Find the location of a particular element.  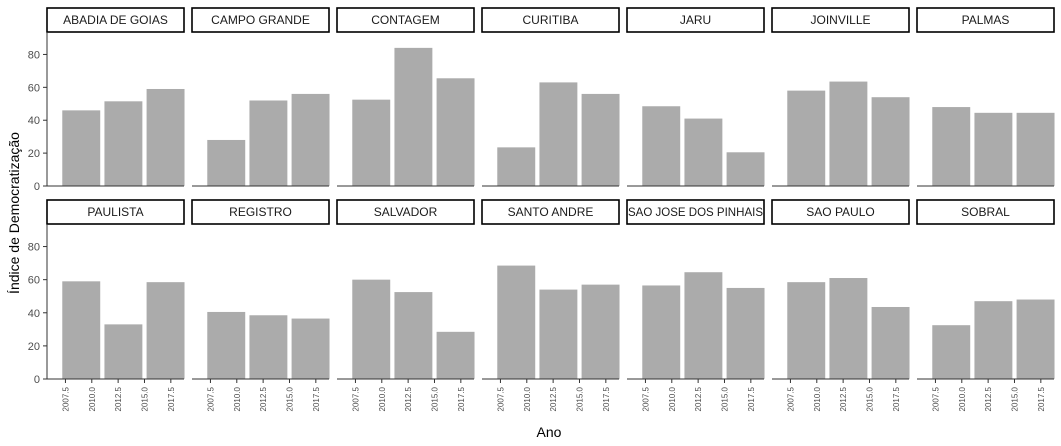

facet-title: SAO JOSE DOS PINHAIS is located at coordinates (695, 212).